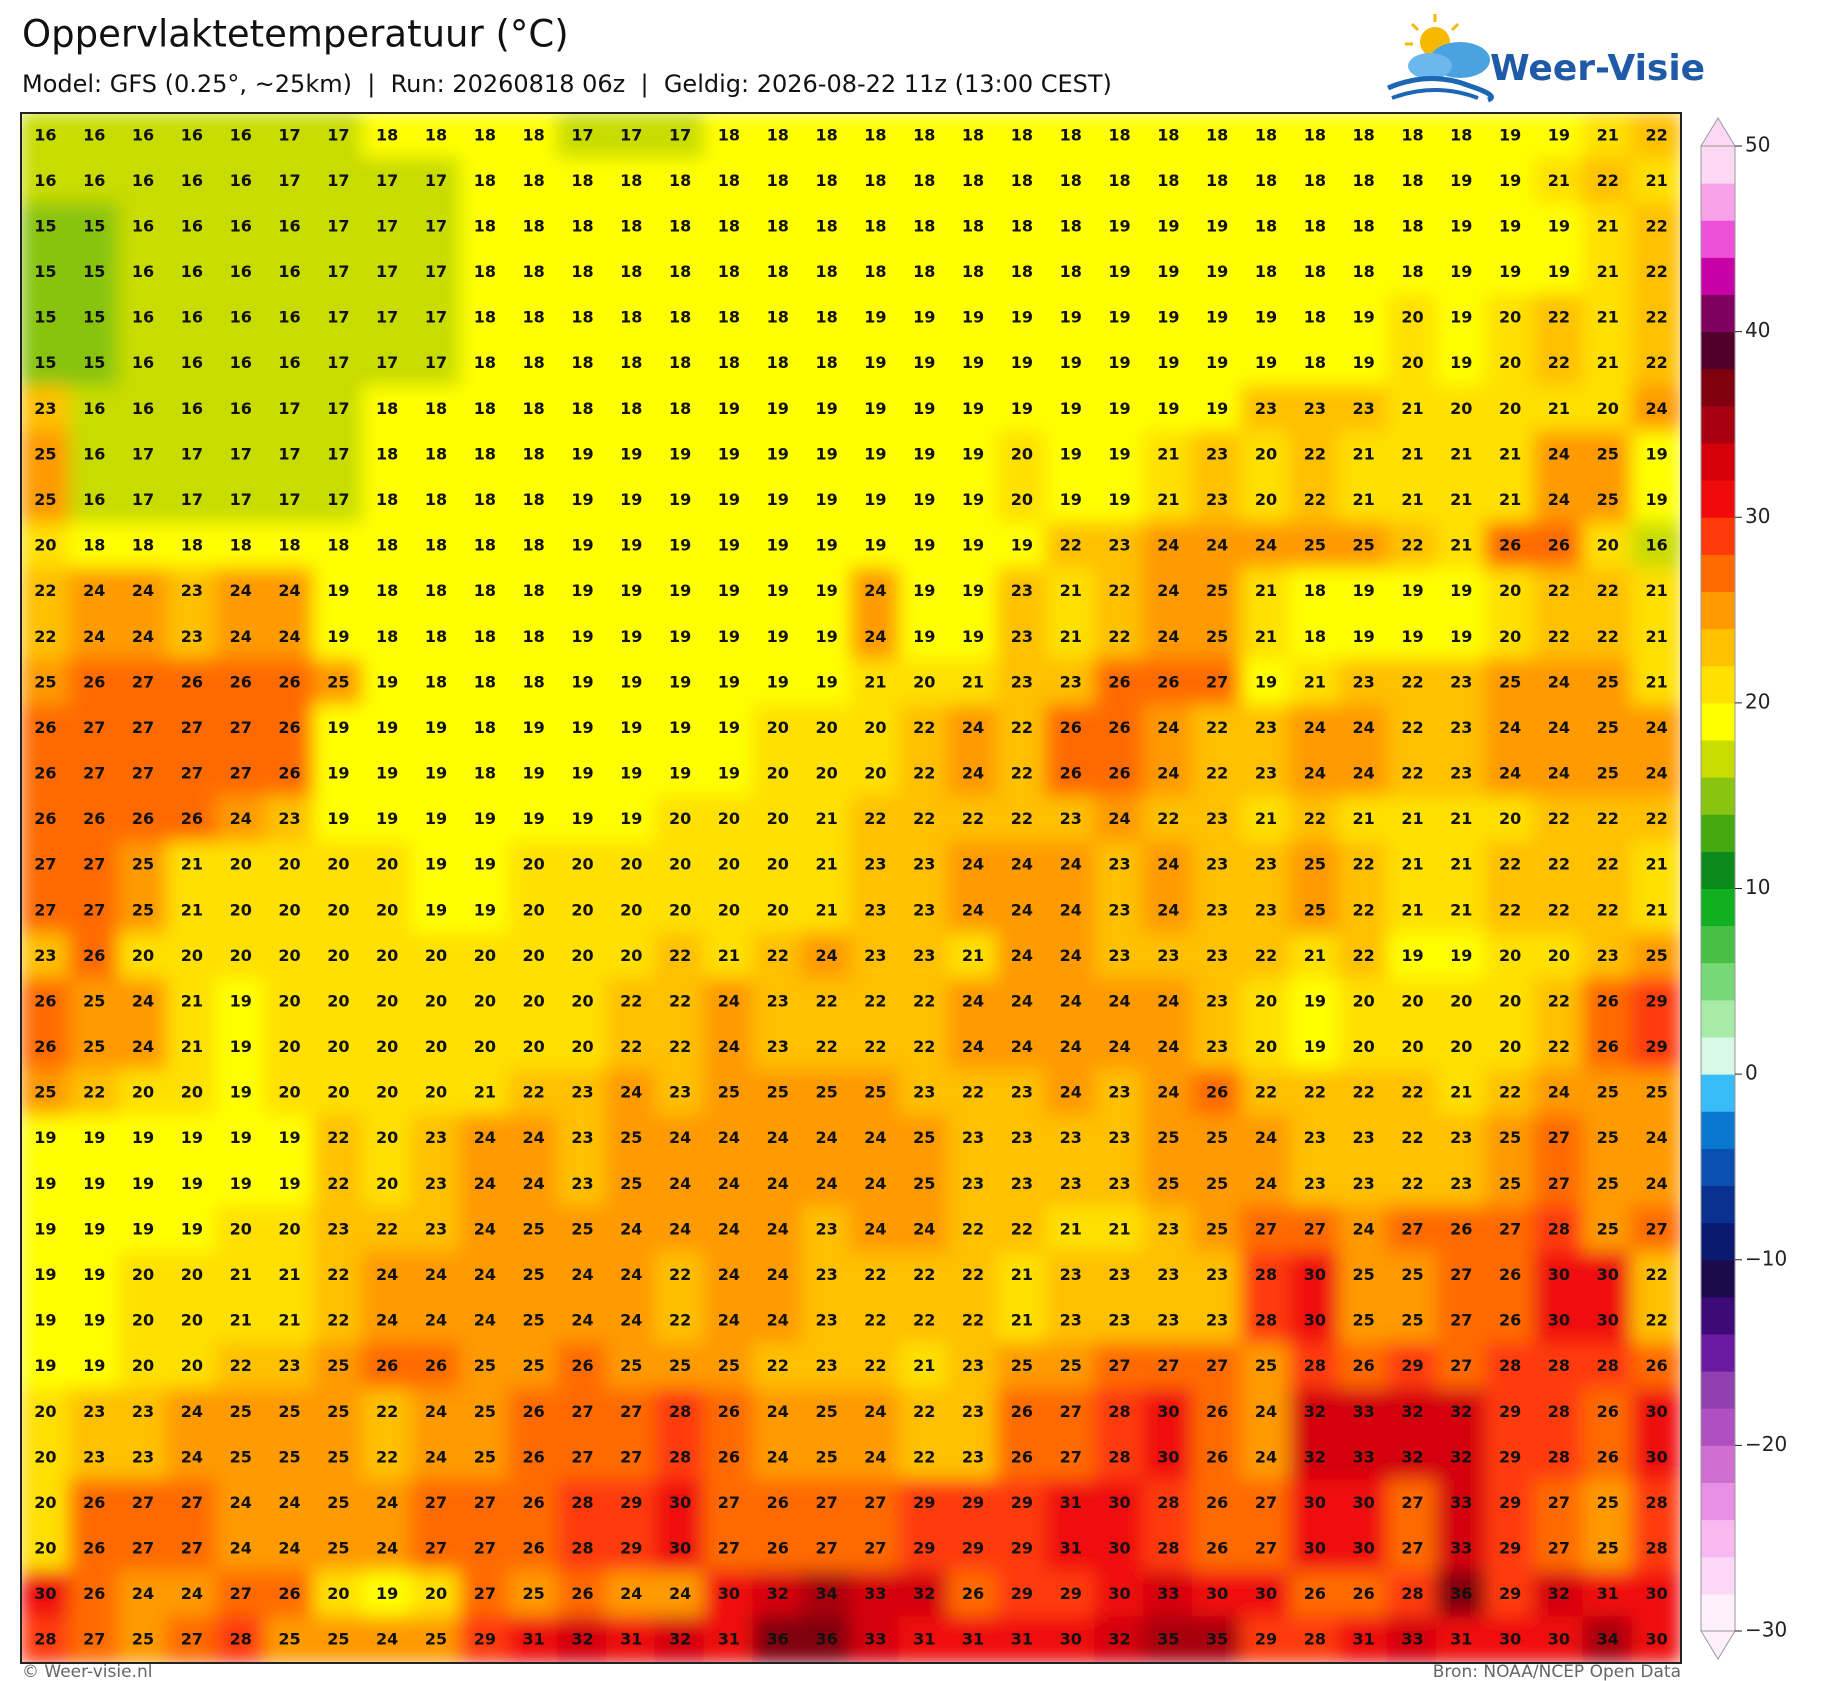  What do you see at coordinates (826, 1593) in the screenshot?
I see `value-label: 34` at bounding box center [826, 1593].